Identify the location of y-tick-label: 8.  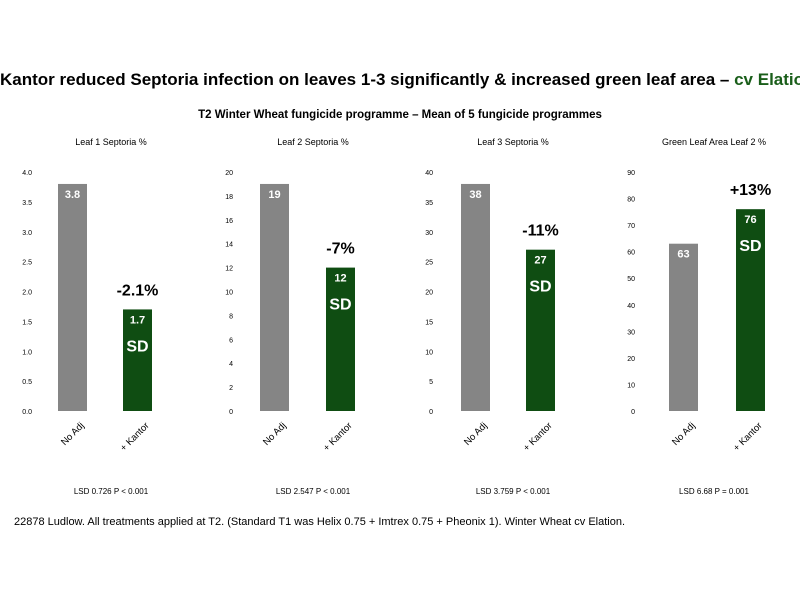
(231, 316).